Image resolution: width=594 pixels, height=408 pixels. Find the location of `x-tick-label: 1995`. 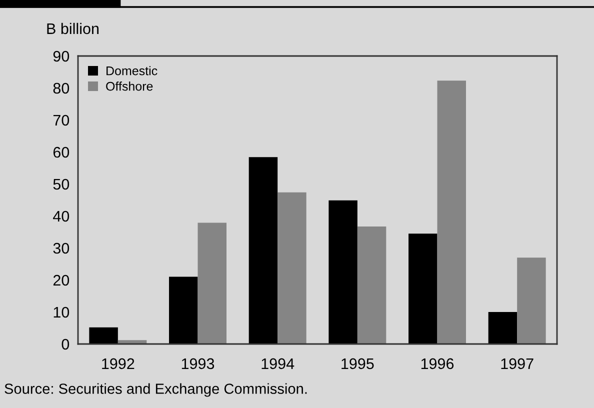

x-tick-label: 1995 is located at coordinates (358, 364).